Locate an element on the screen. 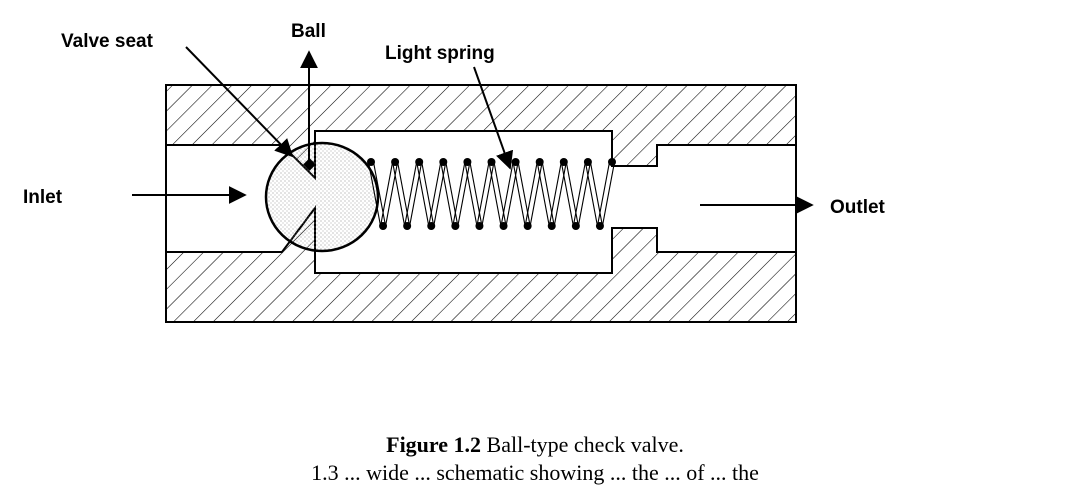 The width and height of the screenshot is (1070, 485). inlet-label: Inlet is located at coordinates (43, 197).